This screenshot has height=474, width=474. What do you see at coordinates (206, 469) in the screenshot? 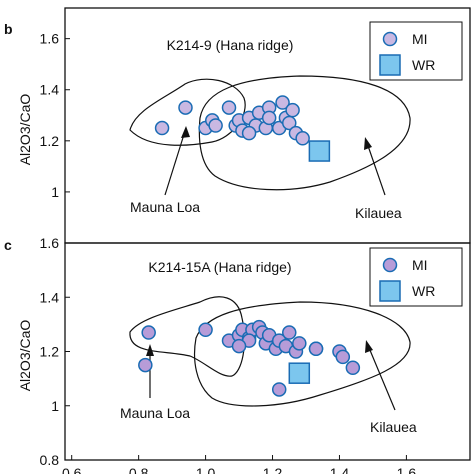
I see `x-tick-label: 1.0` at bounding box center [206, 469].